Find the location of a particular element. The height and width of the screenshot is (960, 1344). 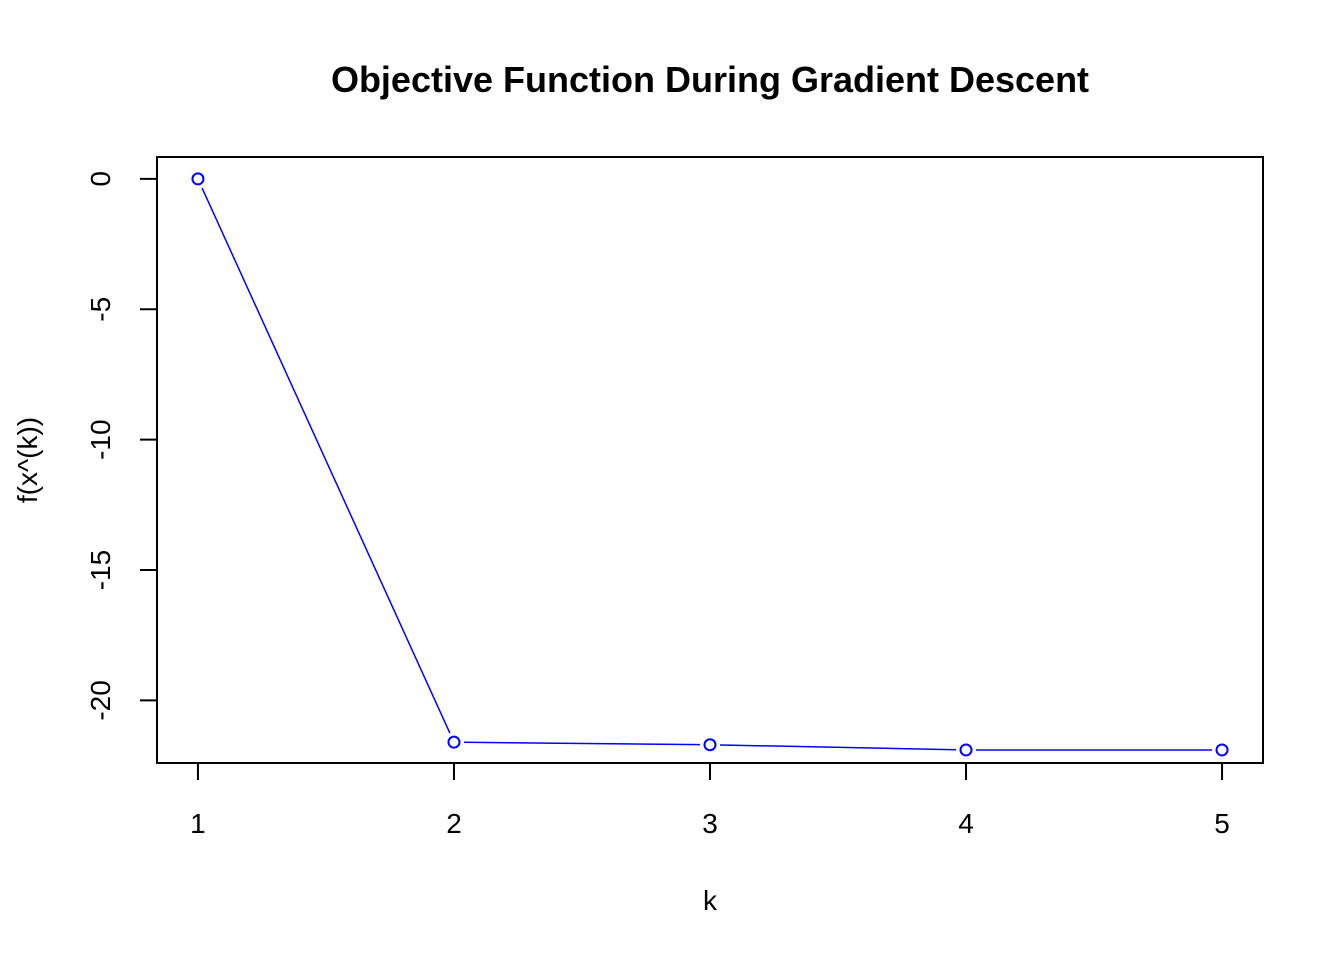

y-tick-label--20: -20 is located at coordinates (100, 700).